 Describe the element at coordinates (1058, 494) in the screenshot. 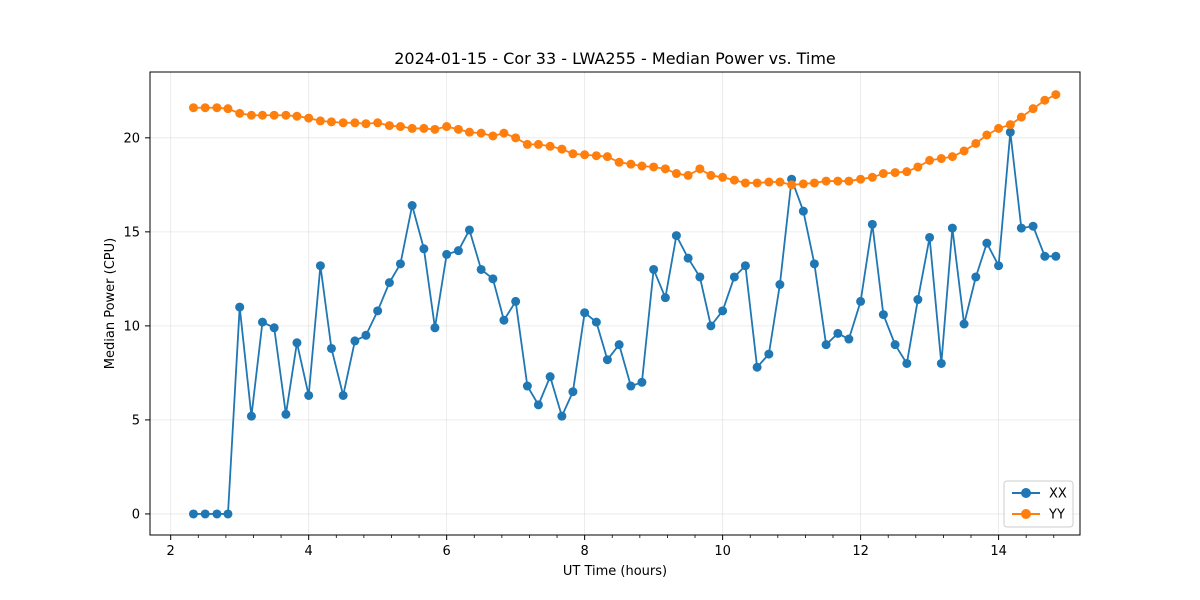

I see `legend-label-xx: XX` at that location.